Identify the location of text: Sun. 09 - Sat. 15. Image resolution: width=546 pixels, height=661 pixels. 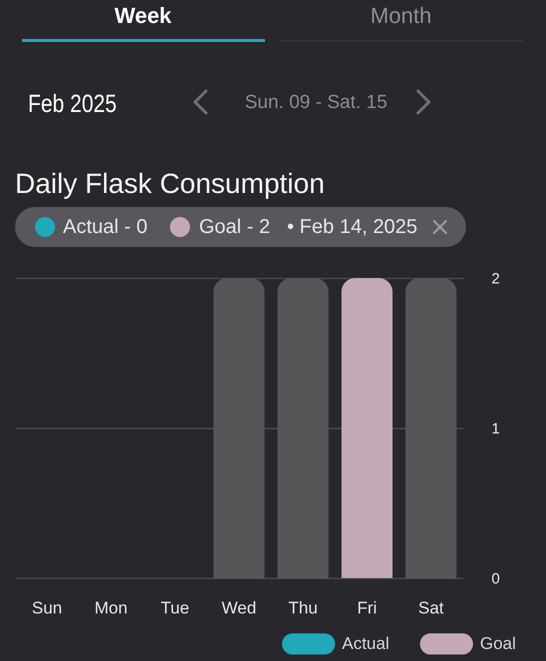
(316, 102).